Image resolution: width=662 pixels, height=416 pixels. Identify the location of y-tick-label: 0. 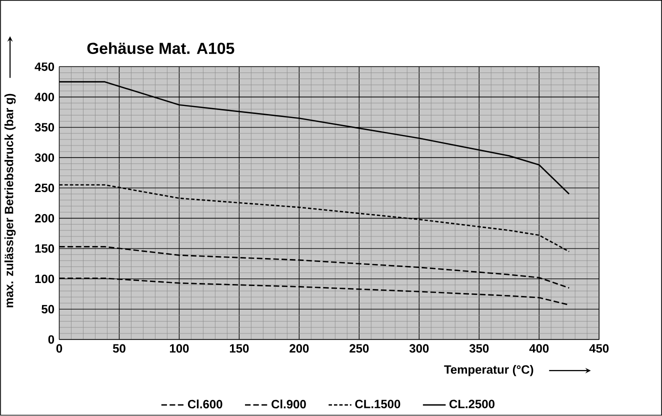
(51, 339).